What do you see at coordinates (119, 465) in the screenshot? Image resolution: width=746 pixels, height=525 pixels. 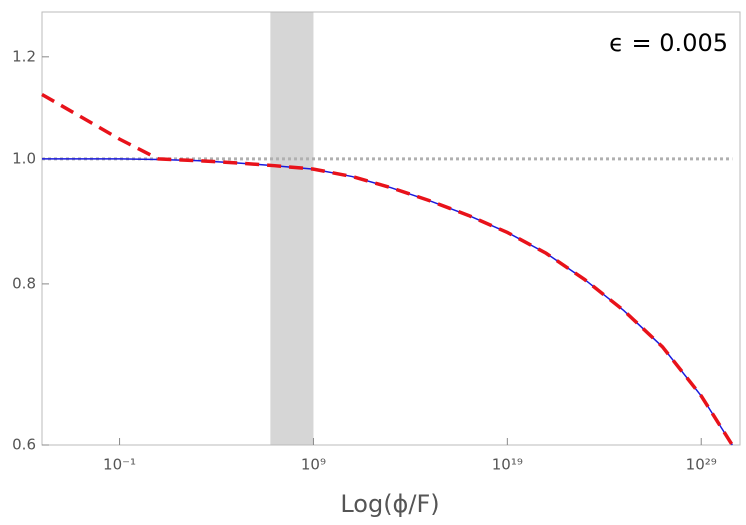 I see `x-tick-label: 10⁻¹` at bounding box center [119, 465].